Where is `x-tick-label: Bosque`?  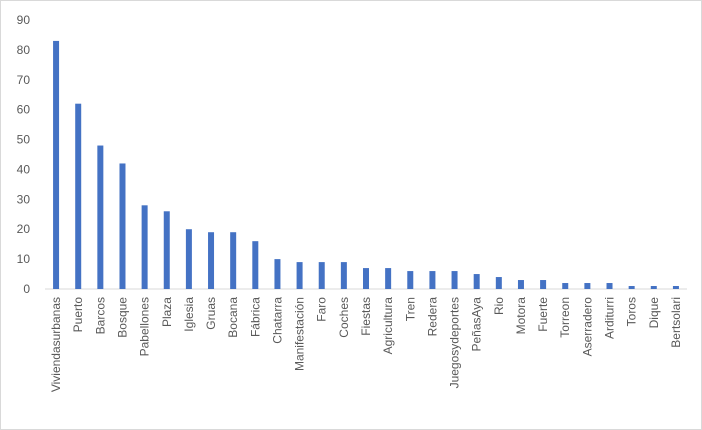 x-tick-label: Bosque is located at coordinates (122, 317).